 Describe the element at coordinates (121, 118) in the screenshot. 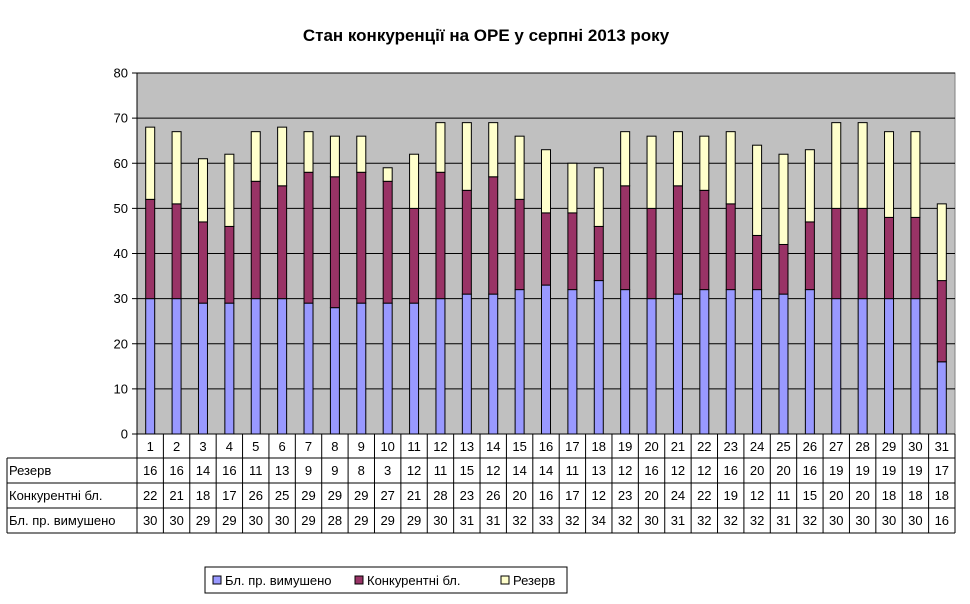

I see `y-tick-label: 70` at that location.